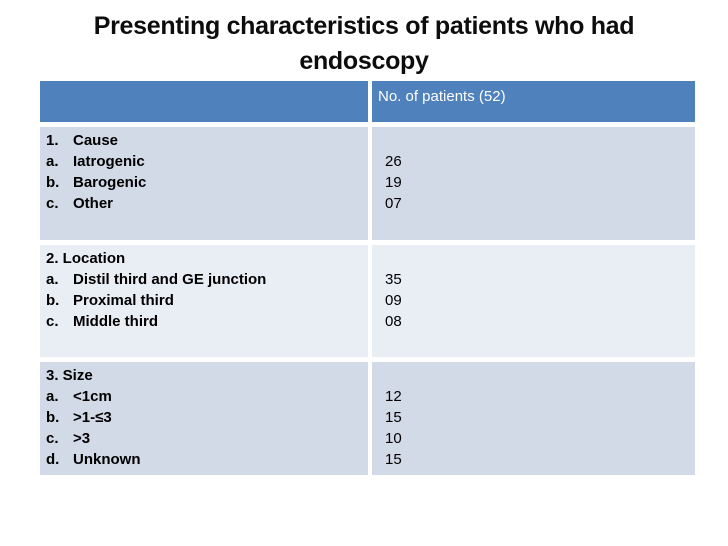 This screenshot has width=728, height=546. What do you see at coordinates (393, 161) in the screenshot?
I see `value-line: 26` at bounding box center [393, 161].